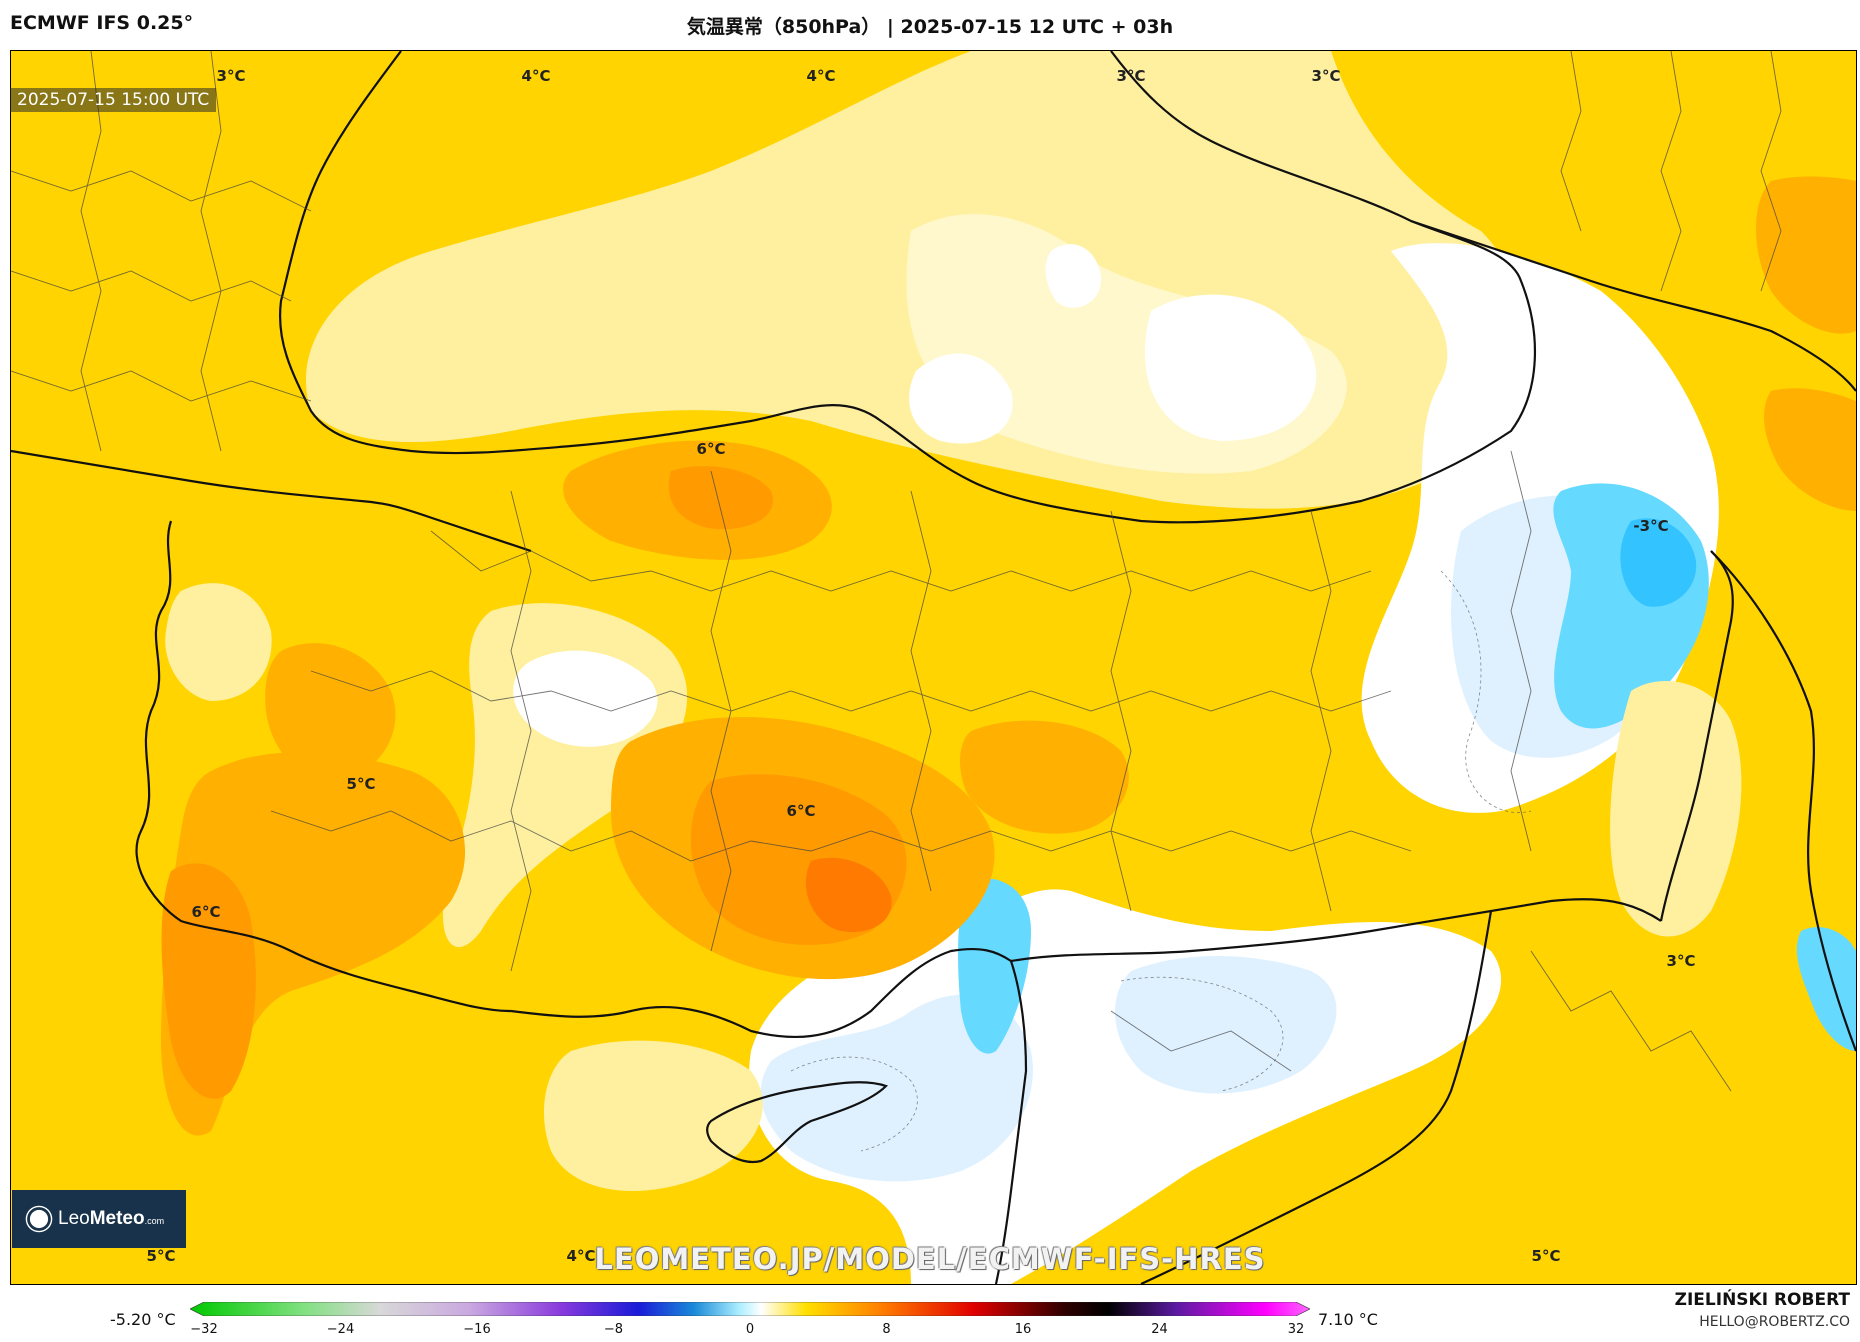 The height and width of the screenshot is (1342, 1860). I want to click on caucasus-border, so click(1633, 305).